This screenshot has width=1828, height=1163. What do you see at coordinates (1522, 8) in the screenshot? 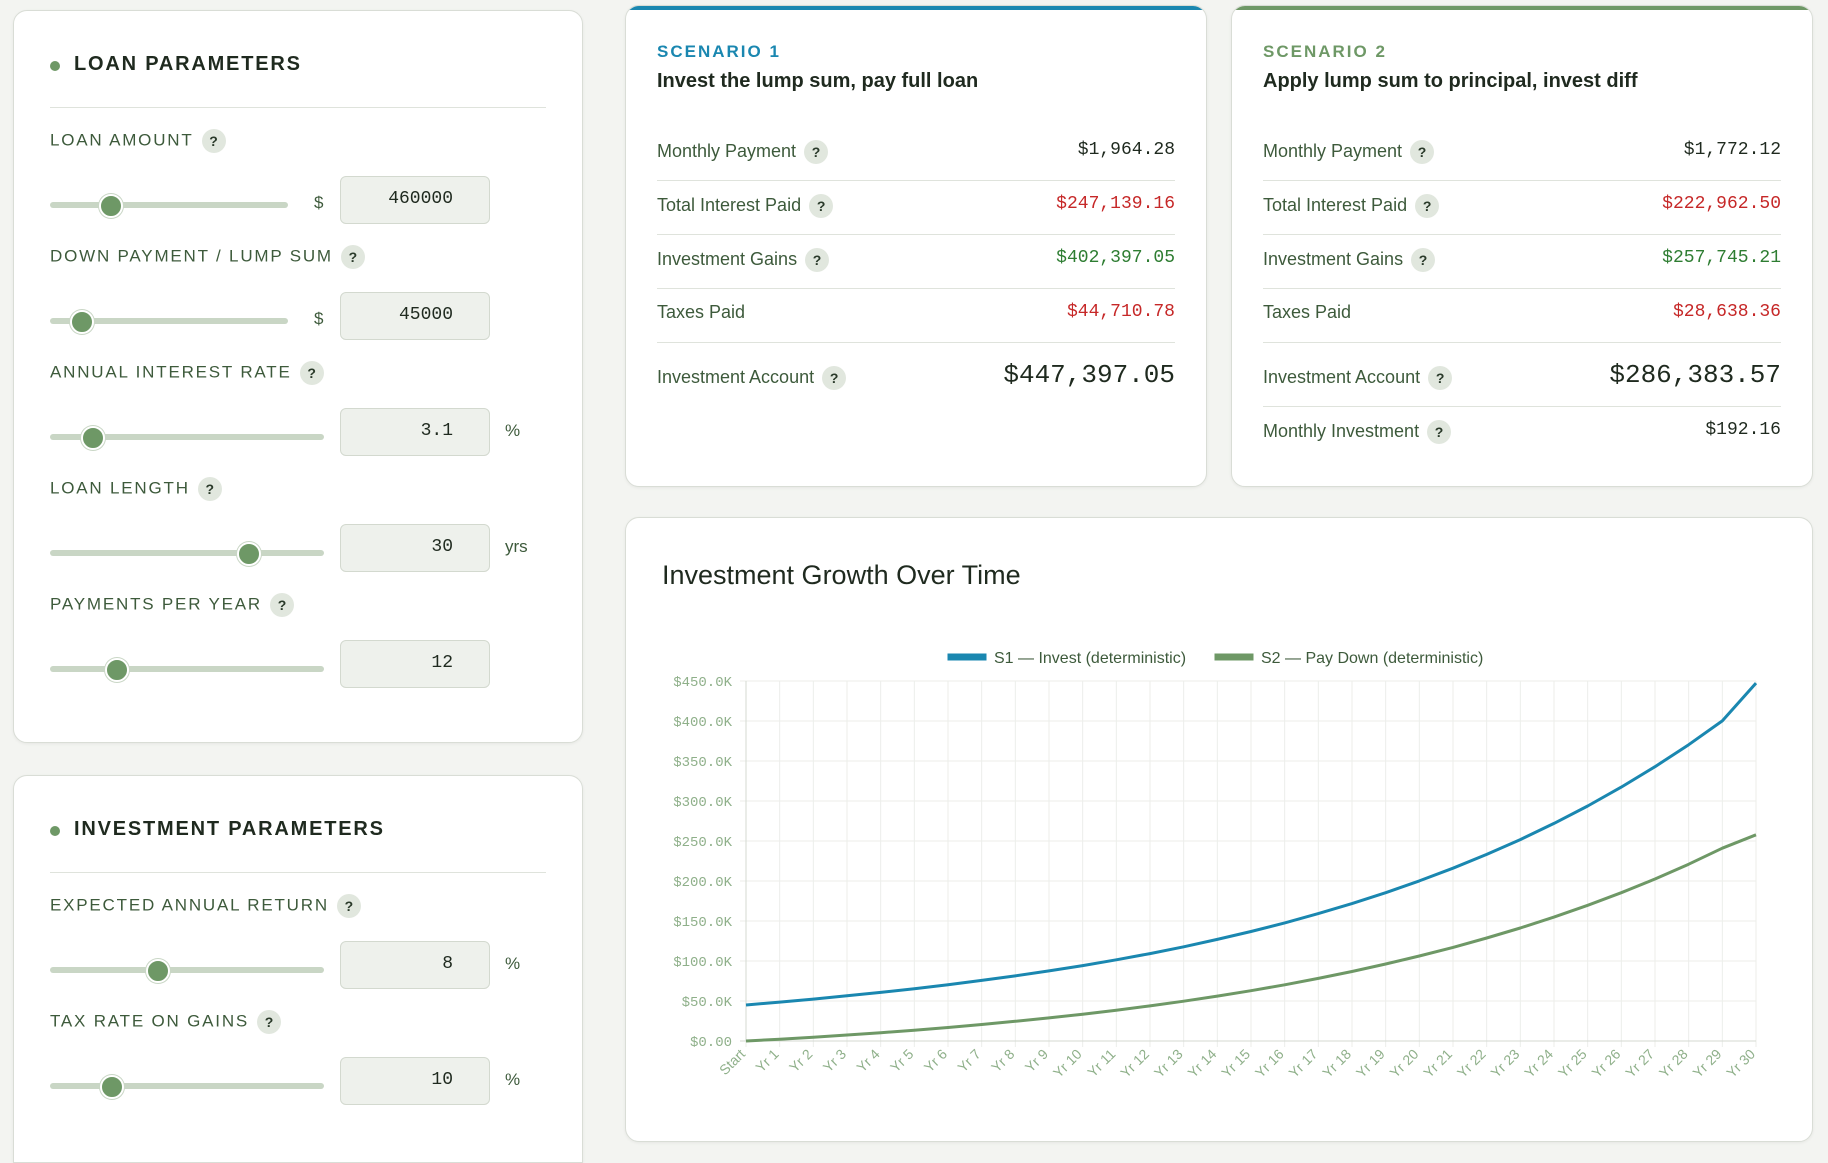
I see `scenario-accent-bar` at bounding box center [1522, 8].